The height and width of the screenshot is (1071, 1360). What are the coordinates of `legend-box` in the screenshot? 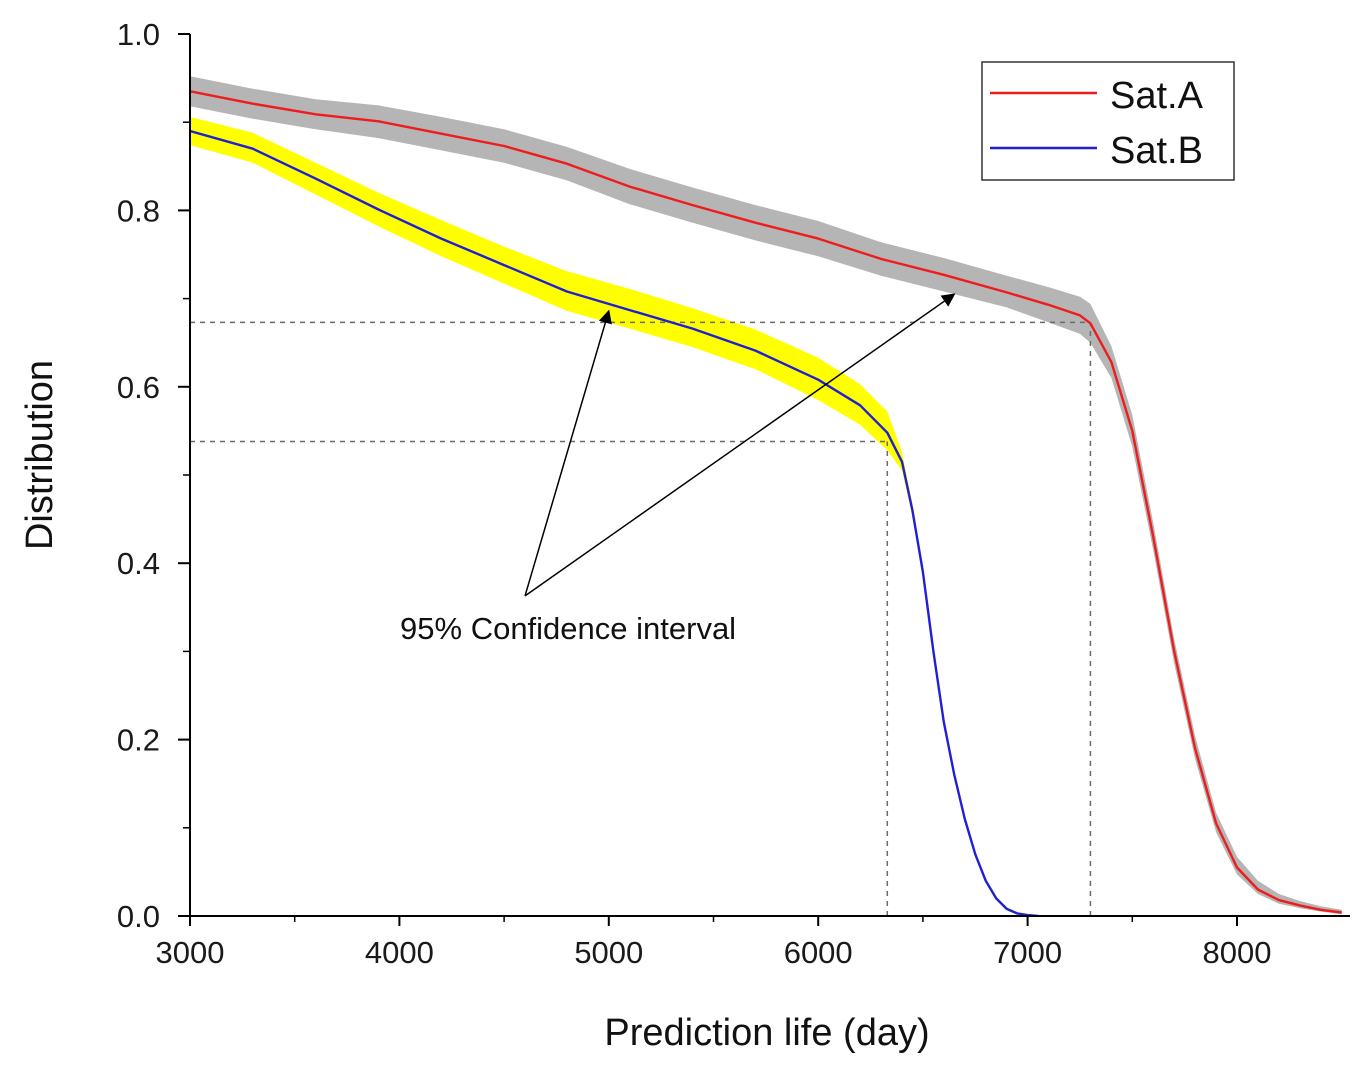 It's located at (1108, 121).